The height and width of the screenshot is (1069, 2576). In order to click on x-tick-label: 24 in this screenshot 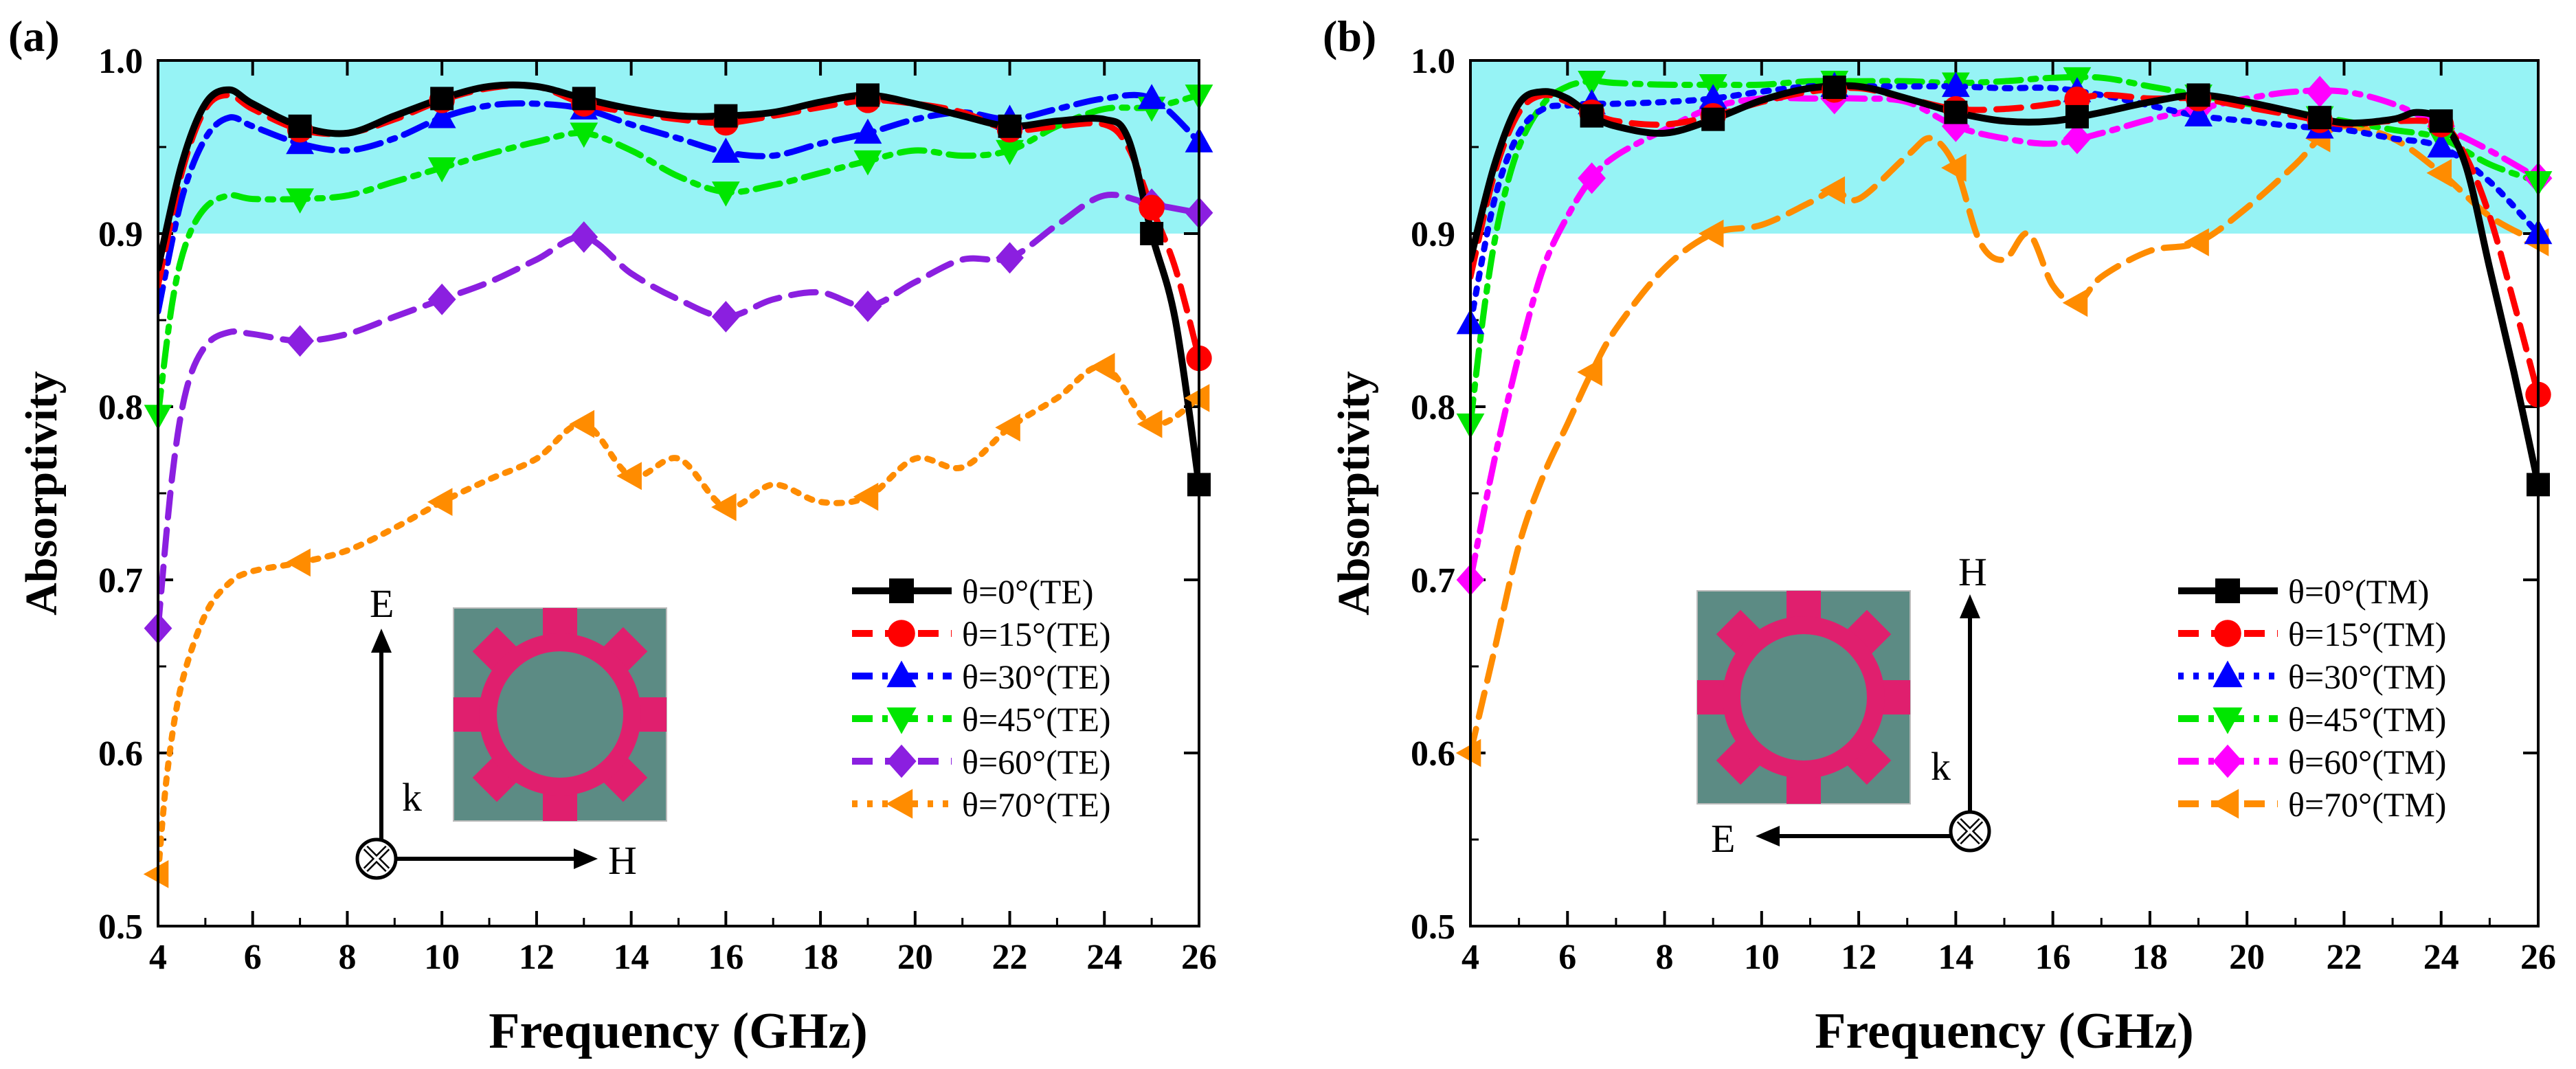, I will do `click(2441, 957)`.